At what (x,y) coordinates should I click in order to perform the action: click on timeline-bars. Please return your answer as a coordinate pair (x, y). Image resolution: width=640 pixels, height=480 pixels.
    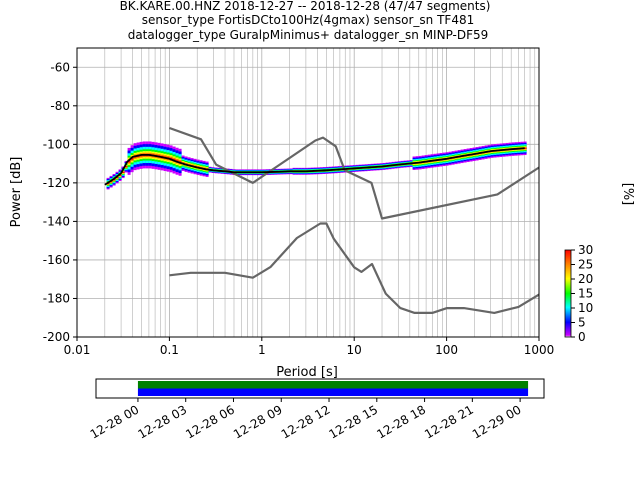
    Looking at the image, I should click on (333, 388).